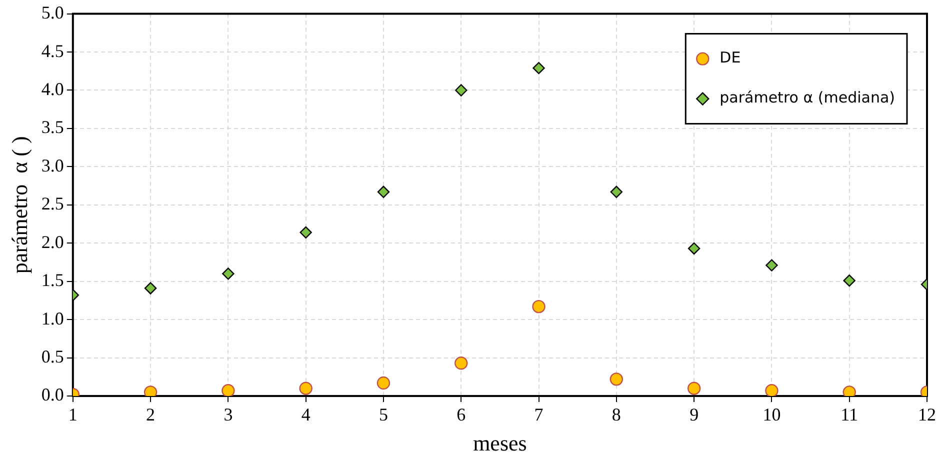 The width and height of the screenshot is (941, 460). Describe the element at coordinates (927, 414) in the screenshot. I see `x-tick-label: 12` at that location.